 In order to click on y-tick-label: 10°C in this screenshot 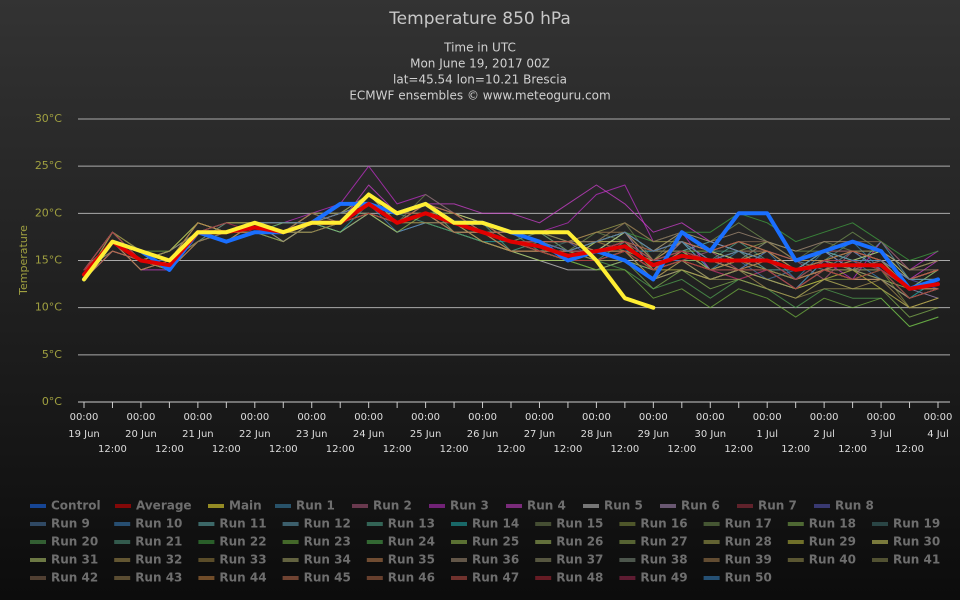, I will do `click(48, 307)`.